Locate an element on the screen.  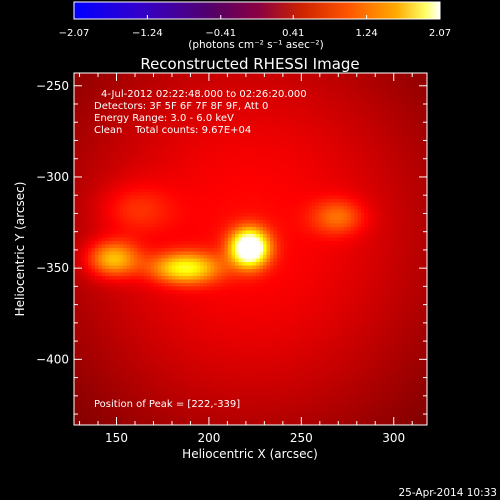
x-tick-label: 300 is located at coordinates (393, 438).